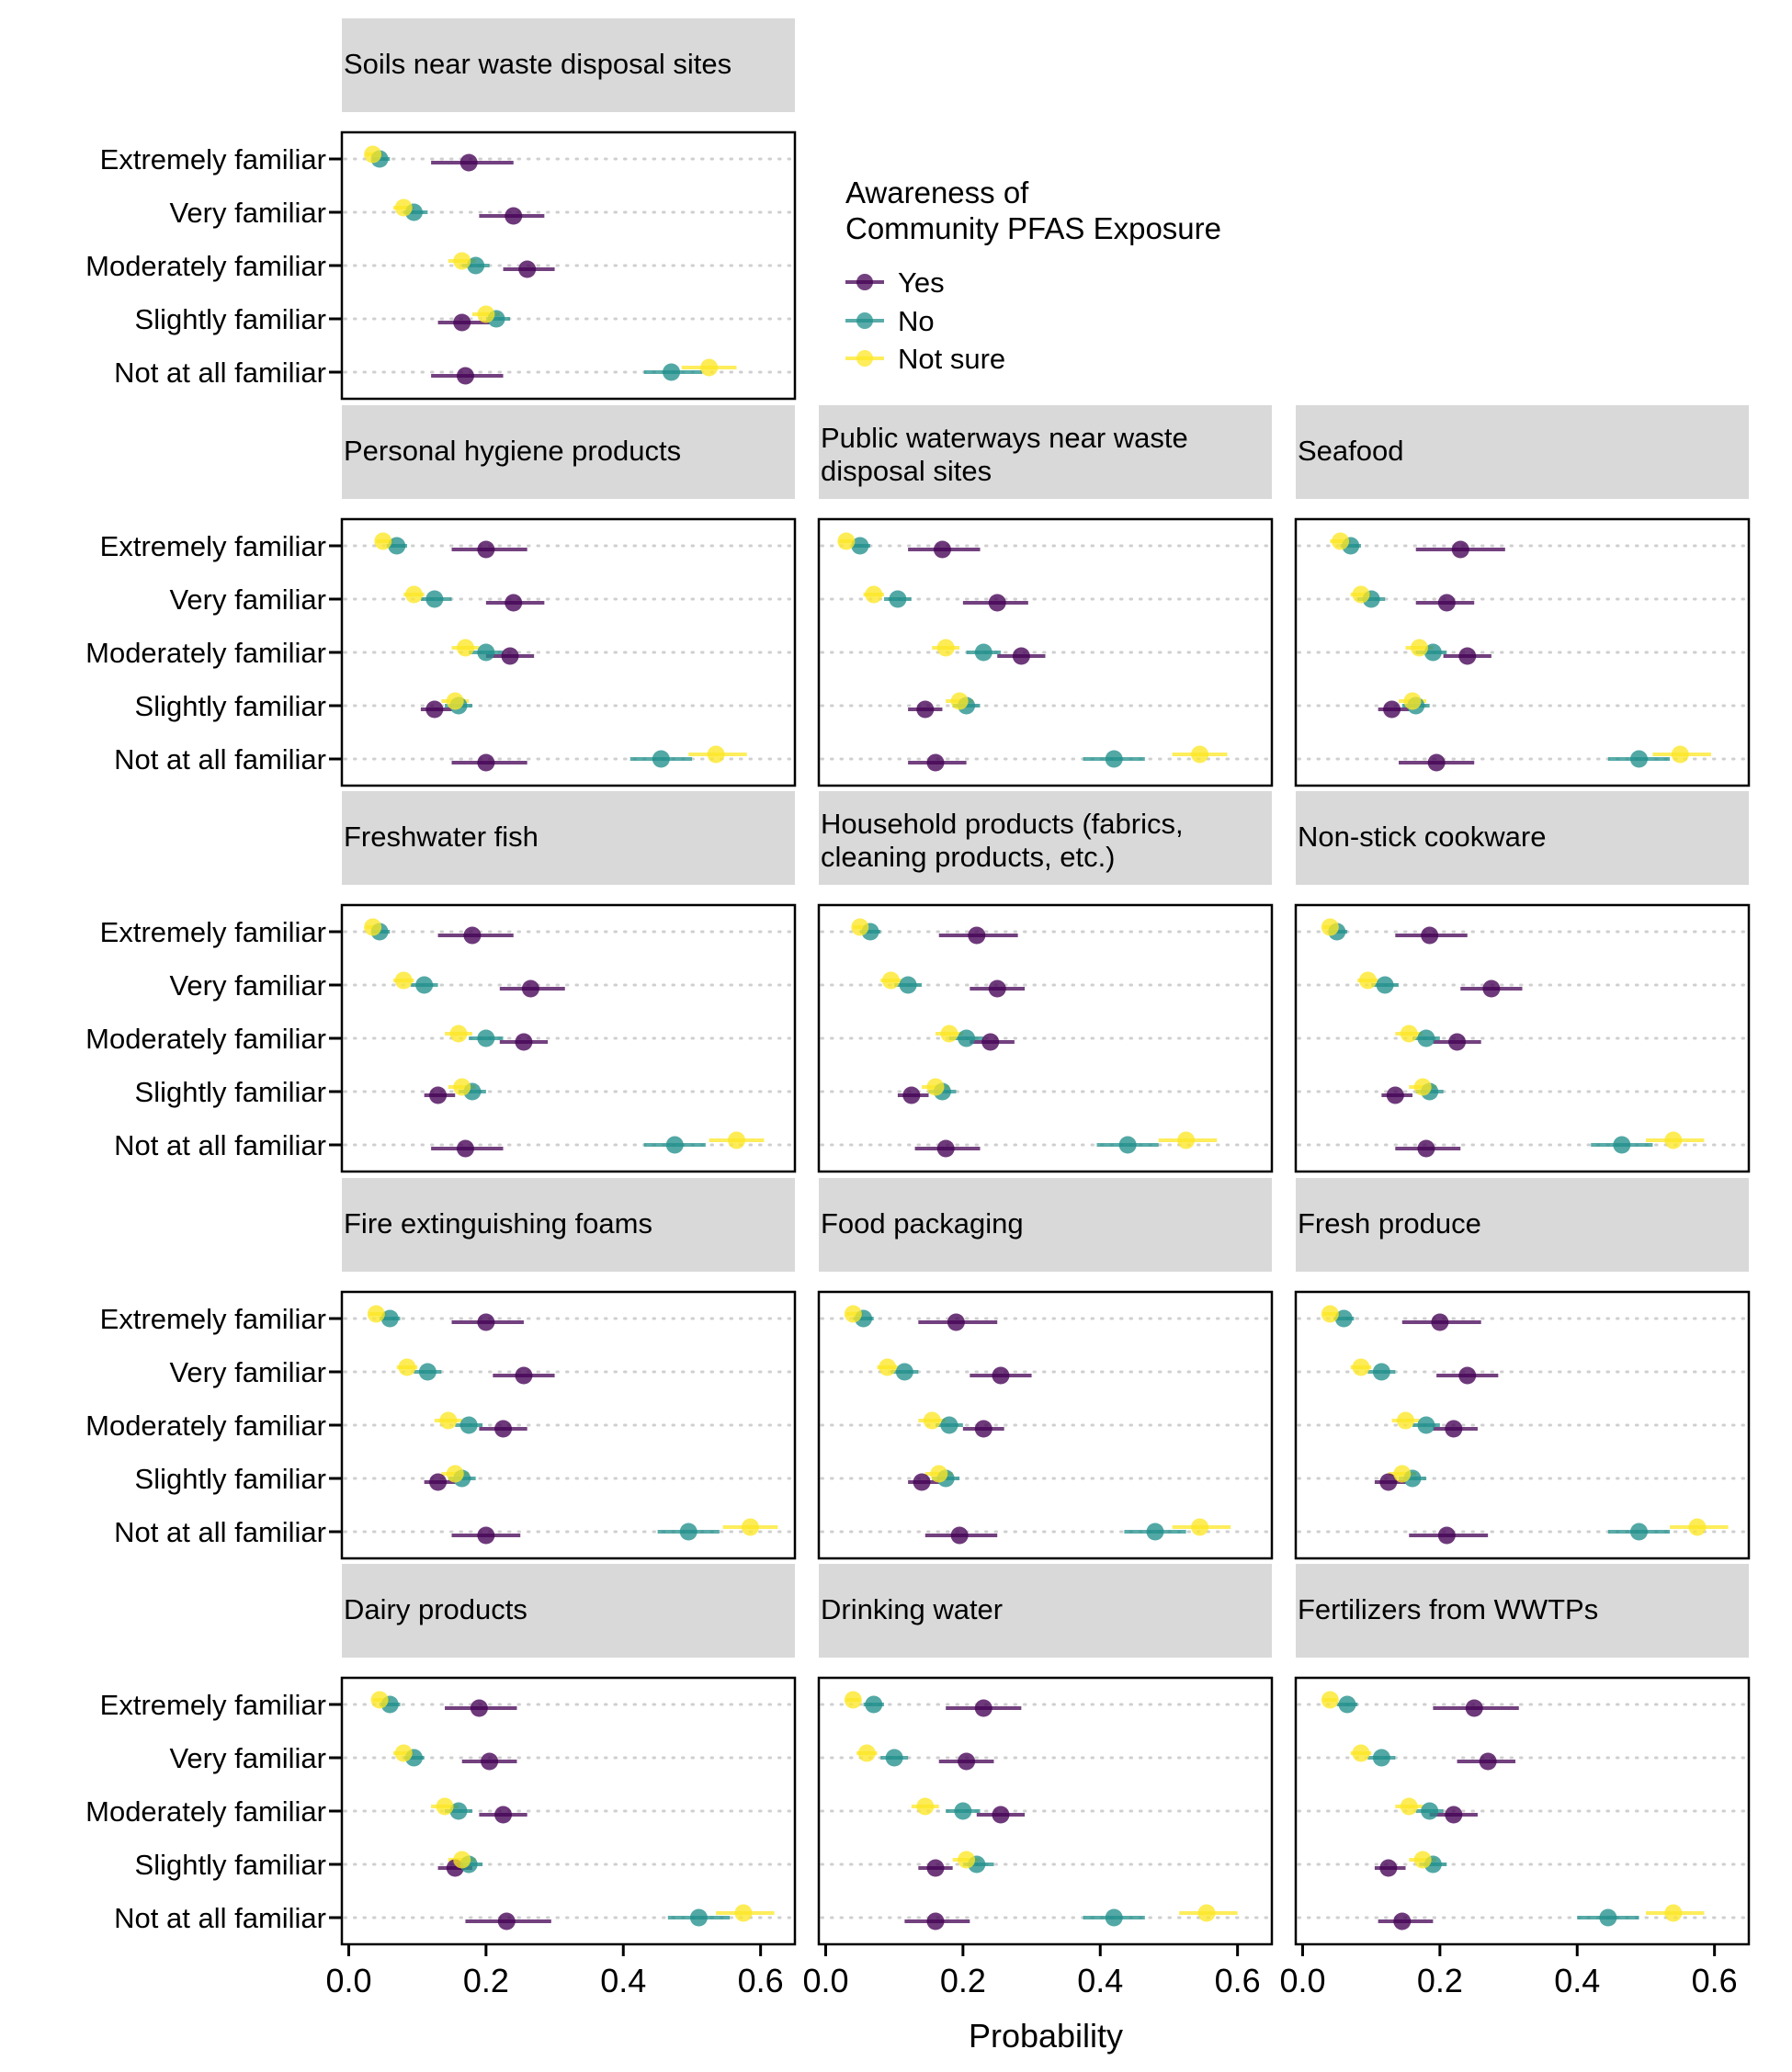 This screenshot has height=2072, width=1792. I want to click on x-axis-title: Probability, so click(1046, 2036).